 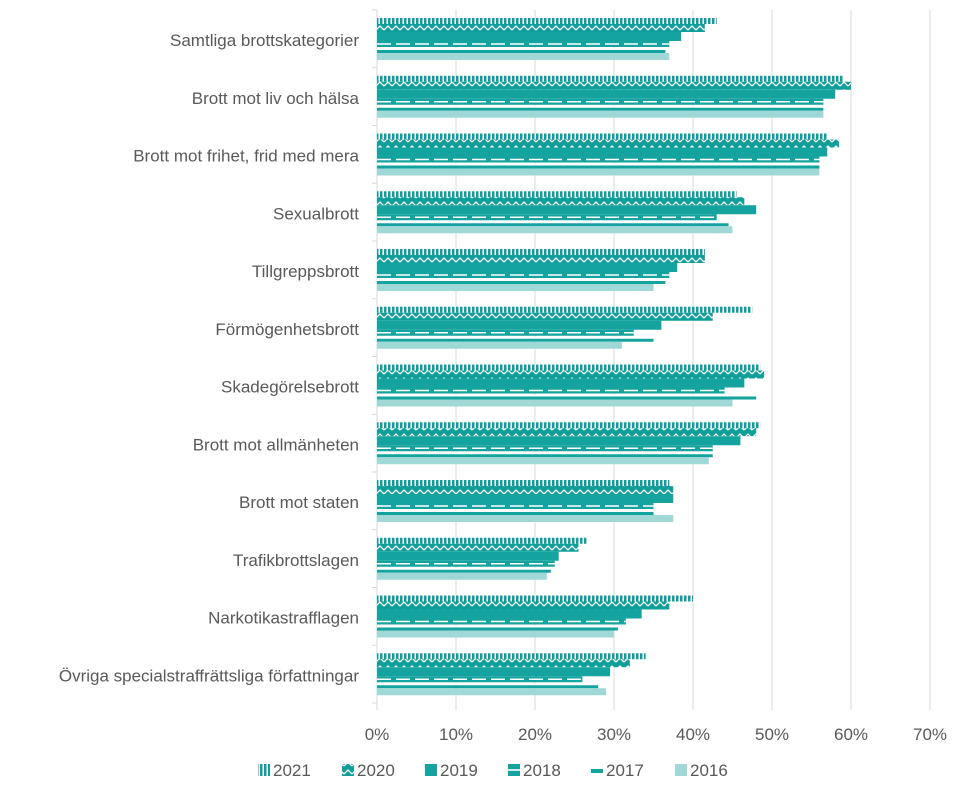 I want to click on category-label: Samtliga brottskategorier, so click(x=264, y=40).